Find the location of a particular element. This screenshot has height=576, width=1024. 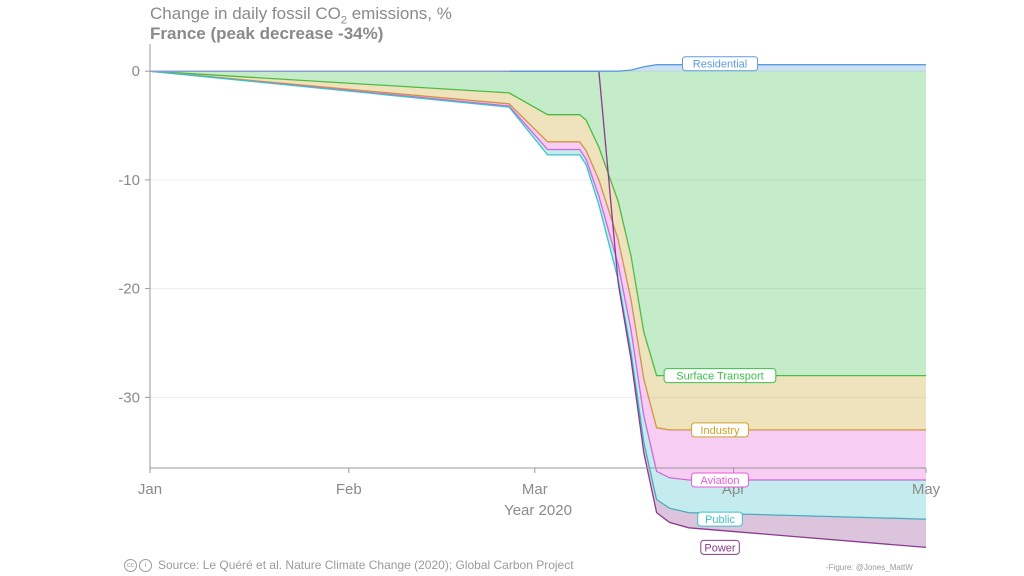

series-label-power: Power is located at coordinates (720, 547).